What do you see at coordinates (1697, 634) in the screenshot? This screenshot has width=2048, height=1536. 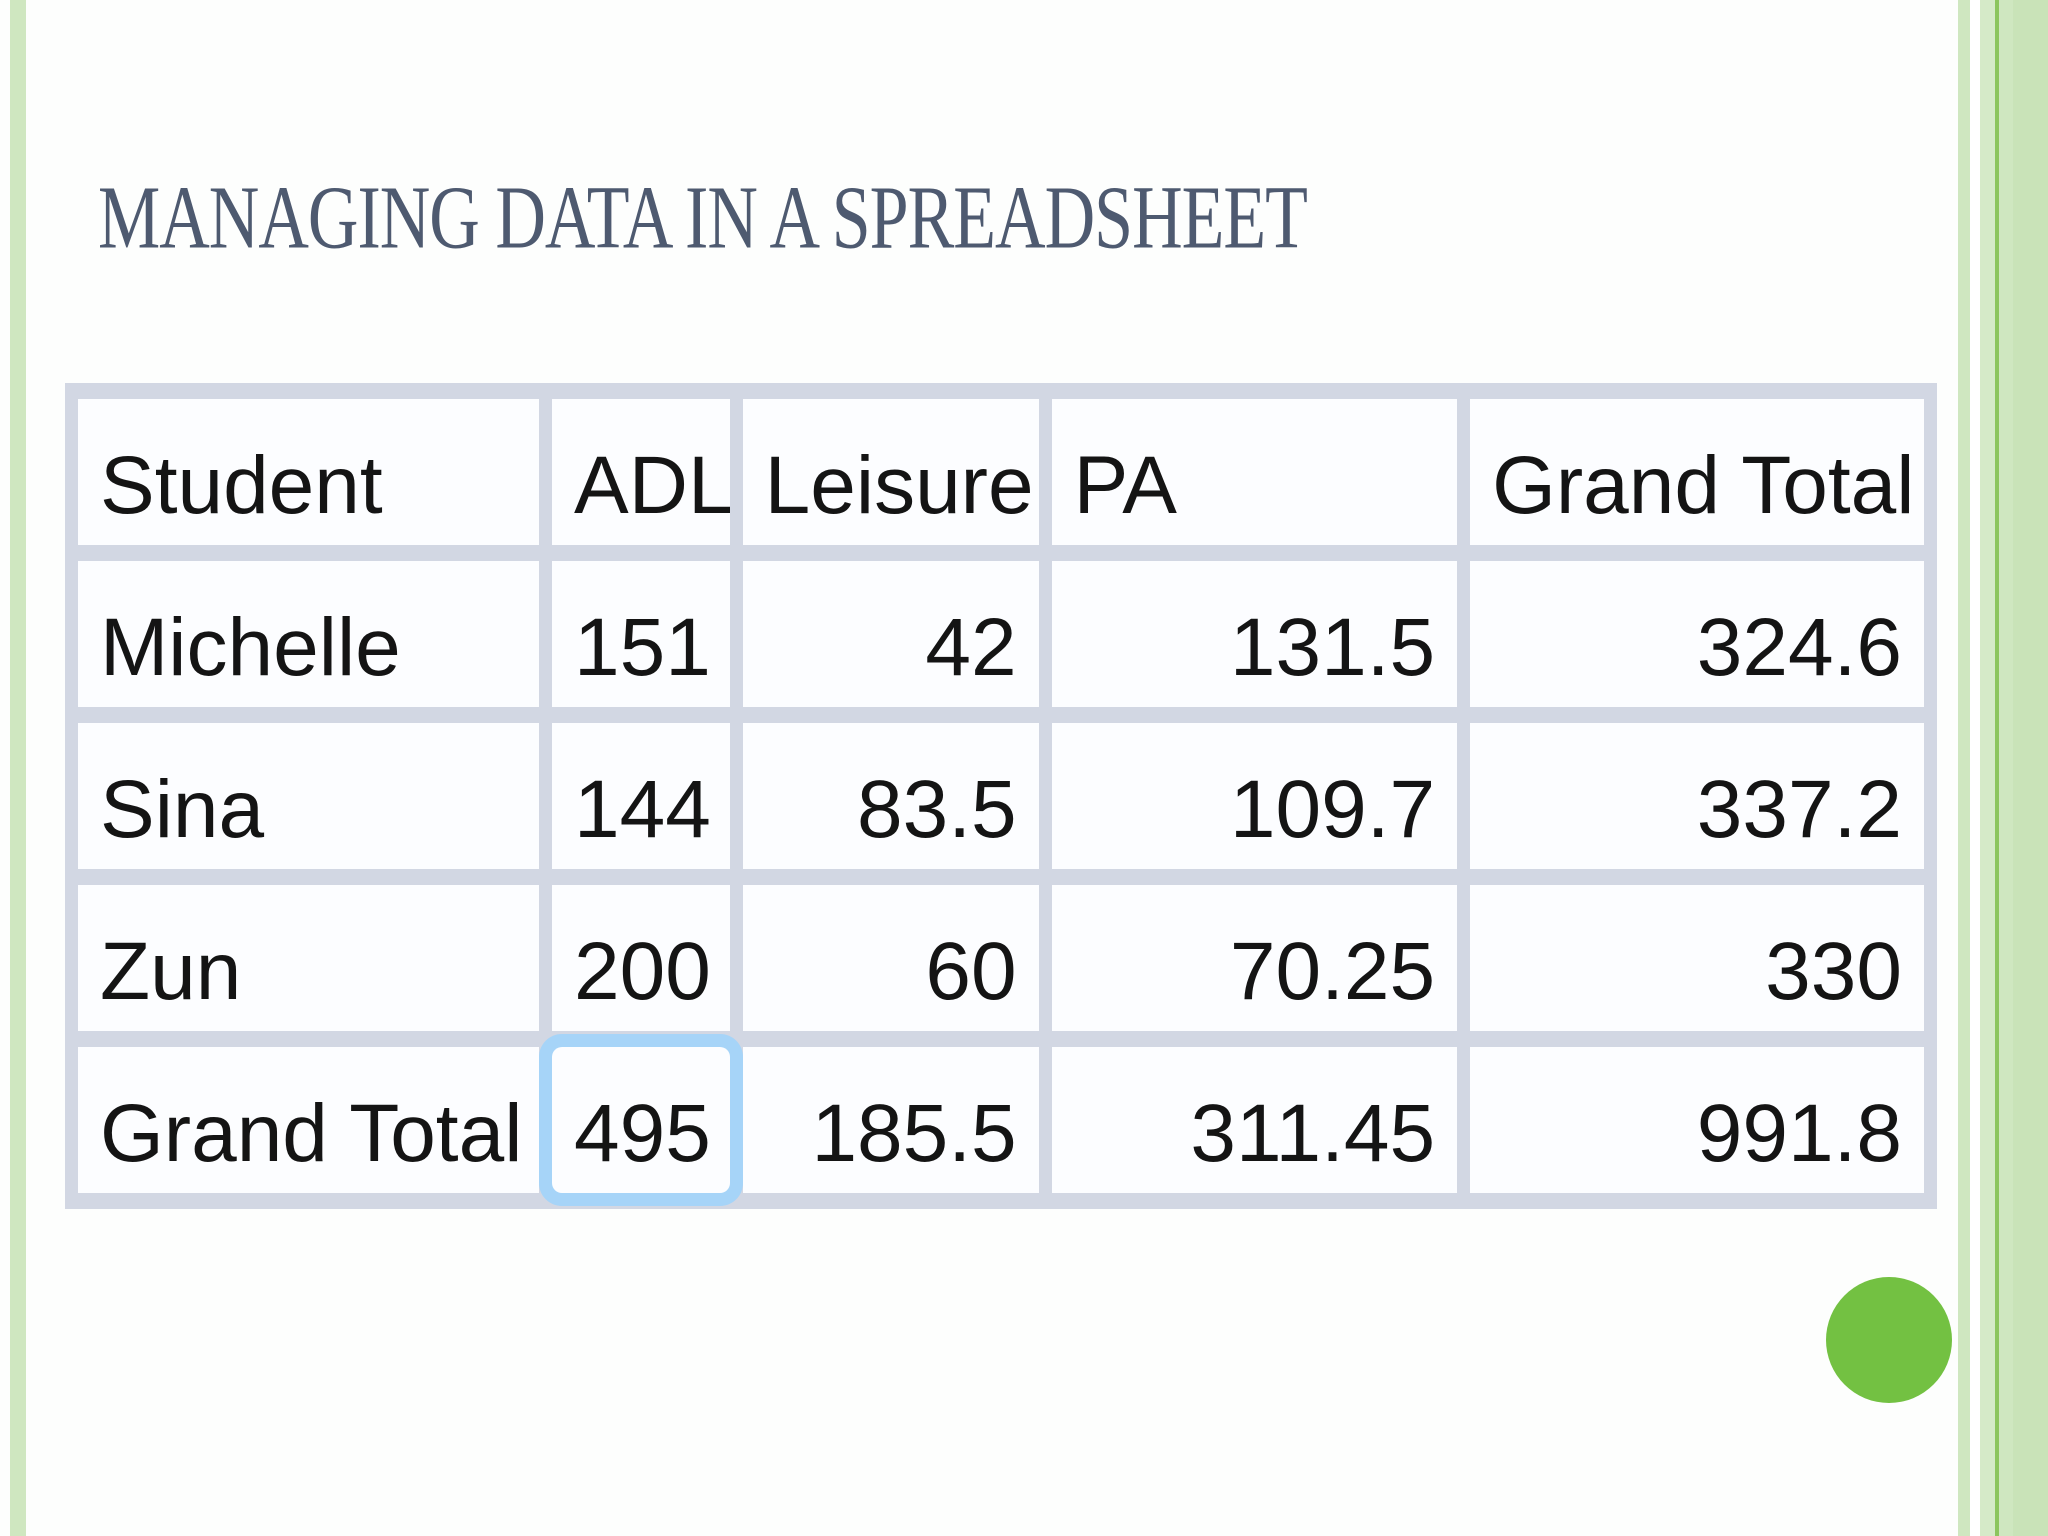 I see `cell: 324.6` at bounding box center [1697, 634].